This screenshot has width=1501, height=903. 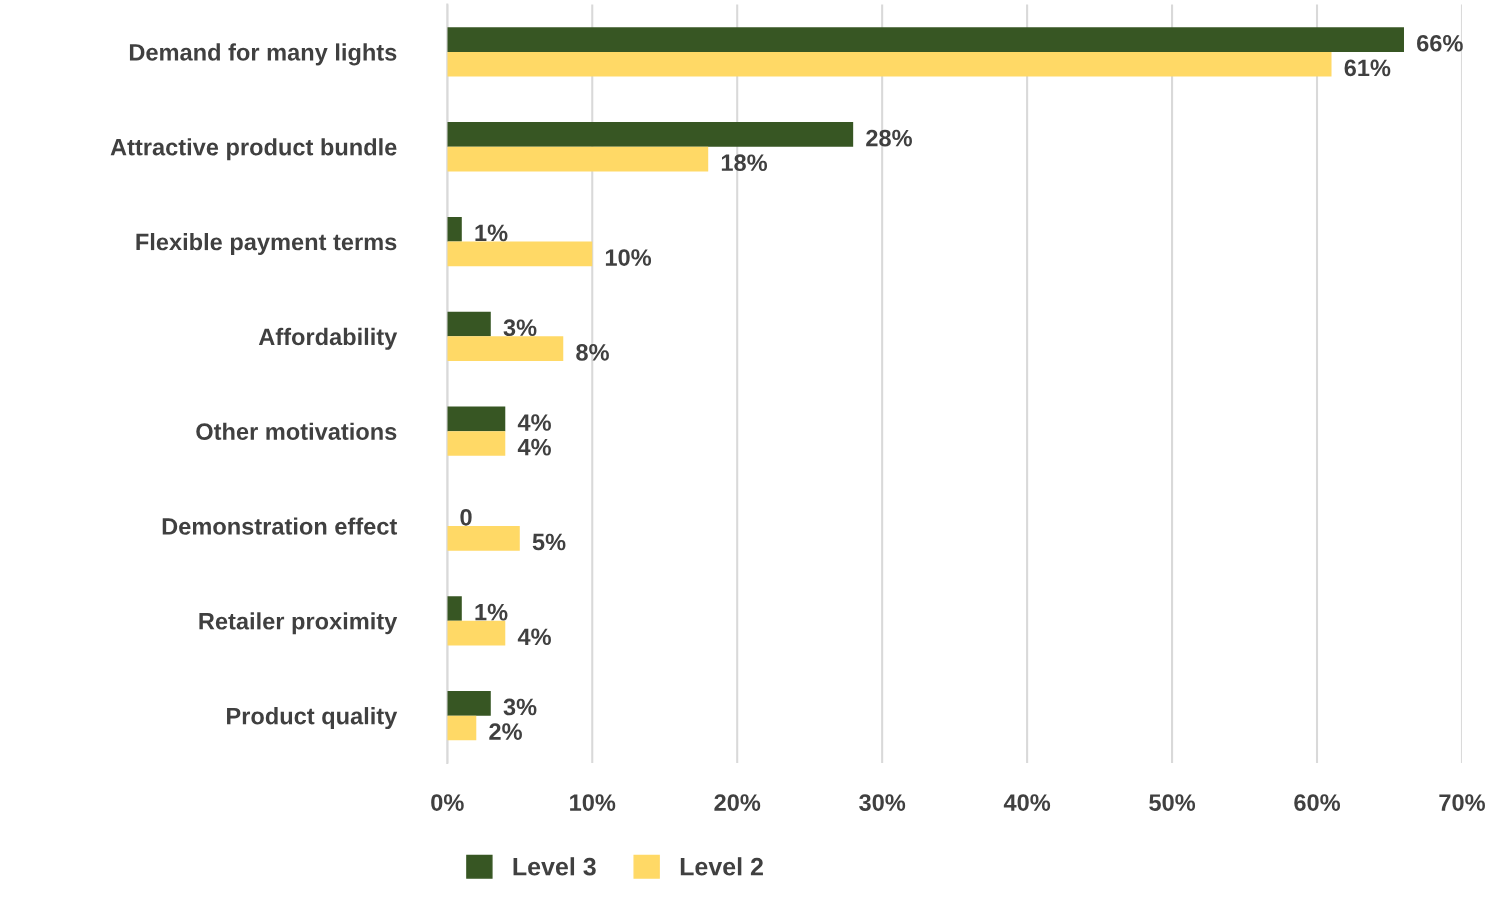 What do you see at coordinates (882, 802) in the screenshot?
I see `x-tick-label: 30%` at bounding box center [882, 802].